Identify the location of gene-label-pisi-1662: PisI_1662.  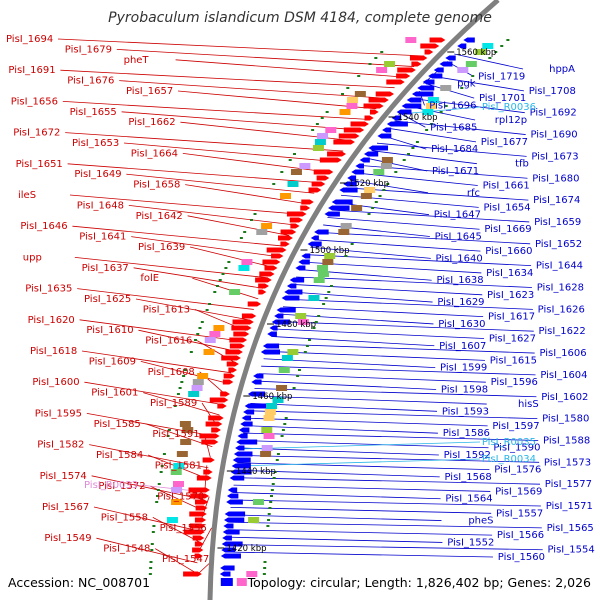
(151, 122).